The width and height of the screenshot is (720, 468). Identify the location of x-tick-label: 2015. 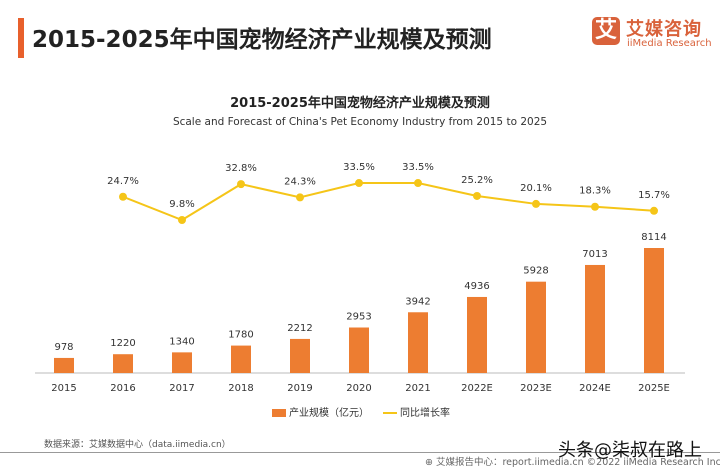
(63, 388).